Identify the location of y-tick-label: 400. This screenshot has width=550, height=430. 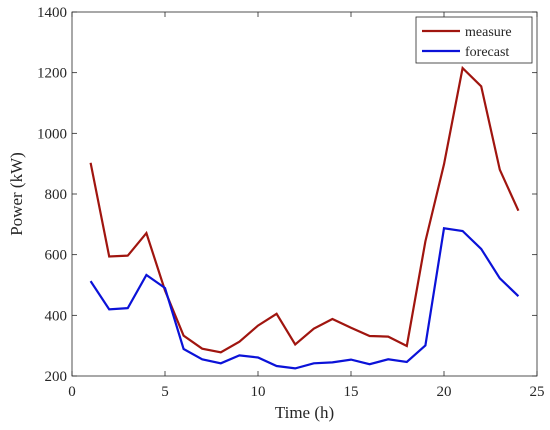
(56, 316).